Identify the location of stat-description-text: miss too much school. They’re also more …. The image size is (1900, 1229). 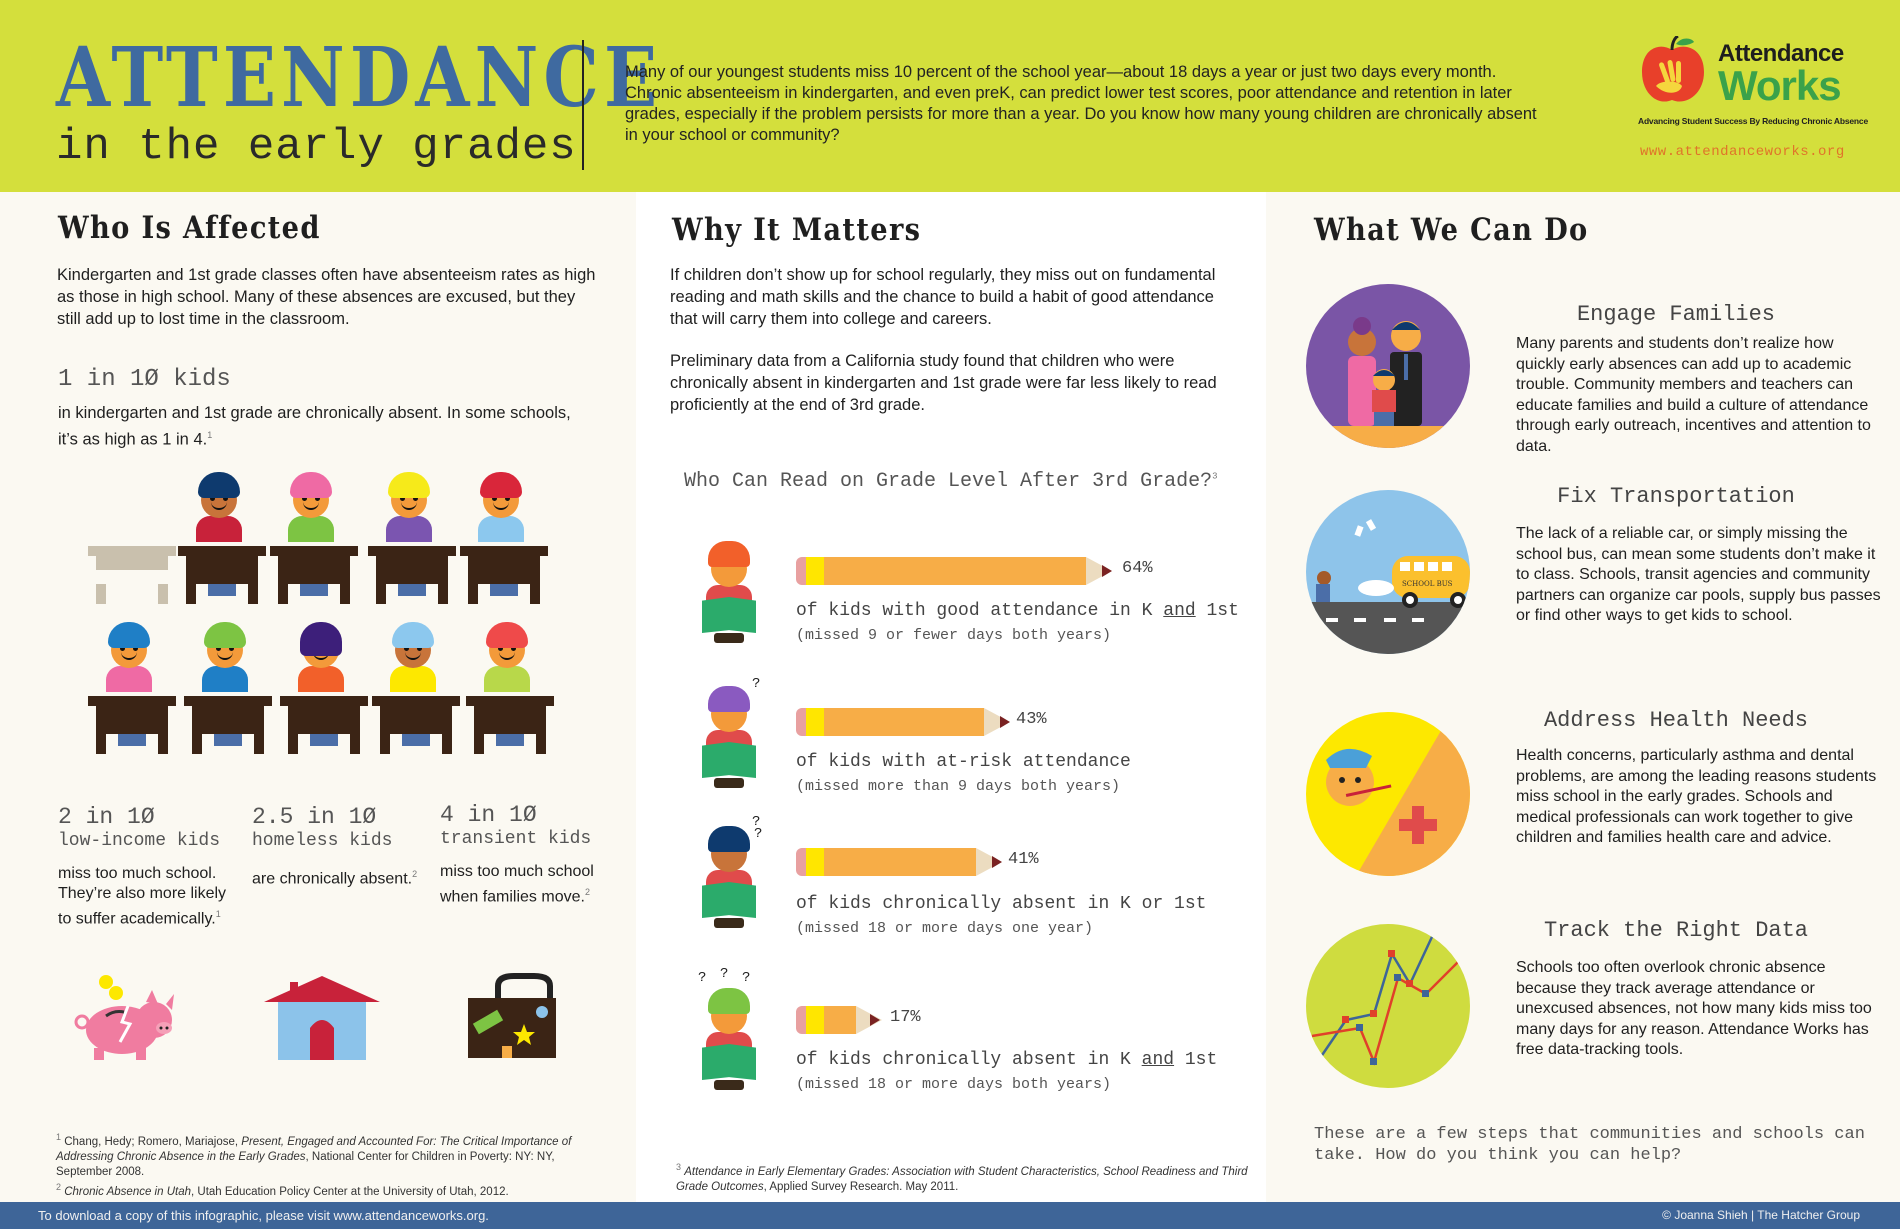
(142, 896).